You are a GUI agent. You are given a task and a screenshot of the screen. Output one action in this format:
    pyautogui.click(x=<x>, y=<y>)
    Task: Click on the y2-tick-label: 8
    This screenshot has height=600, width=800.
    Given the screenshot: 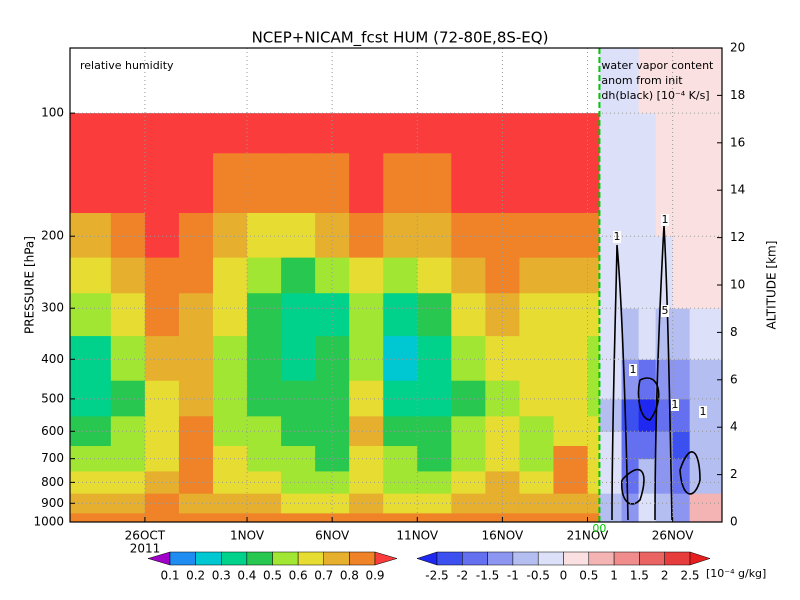 What is the action you would take?
    pyautogui.click(x=734, y=332)
    